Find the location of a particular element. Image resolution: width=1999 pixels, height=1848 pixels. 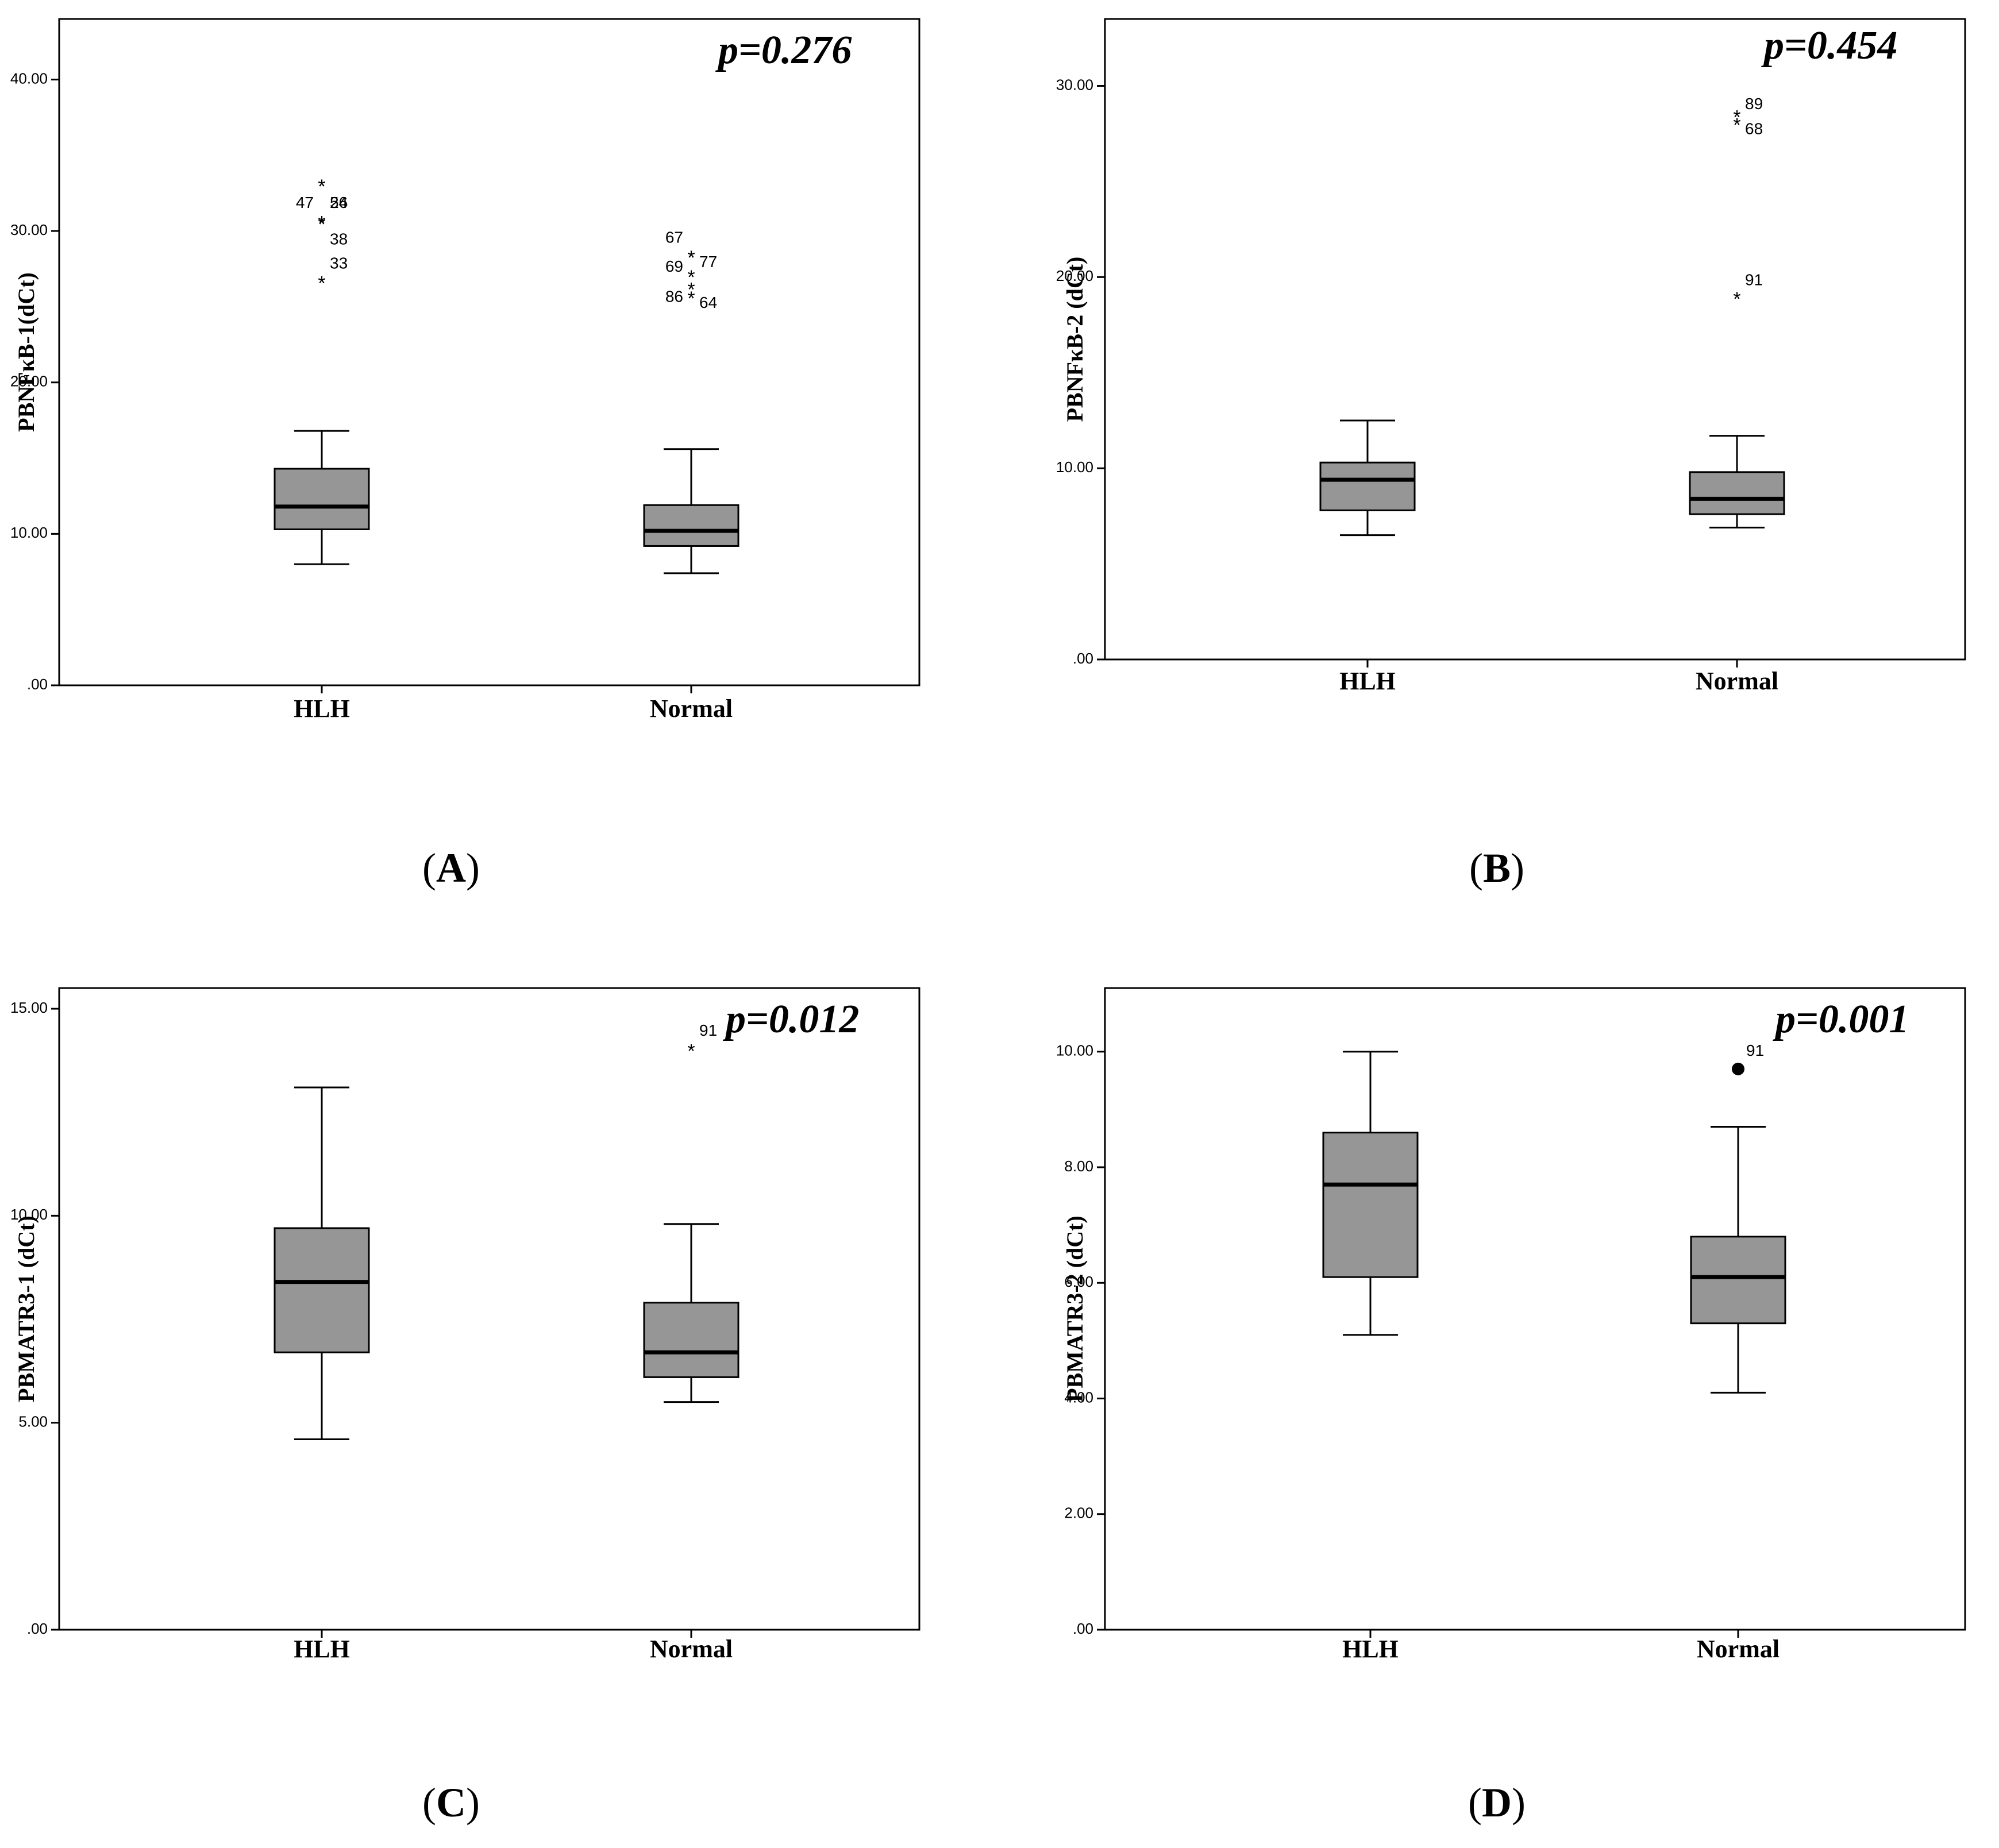

panel-label: (B) is located at coordinates (1497, 868).